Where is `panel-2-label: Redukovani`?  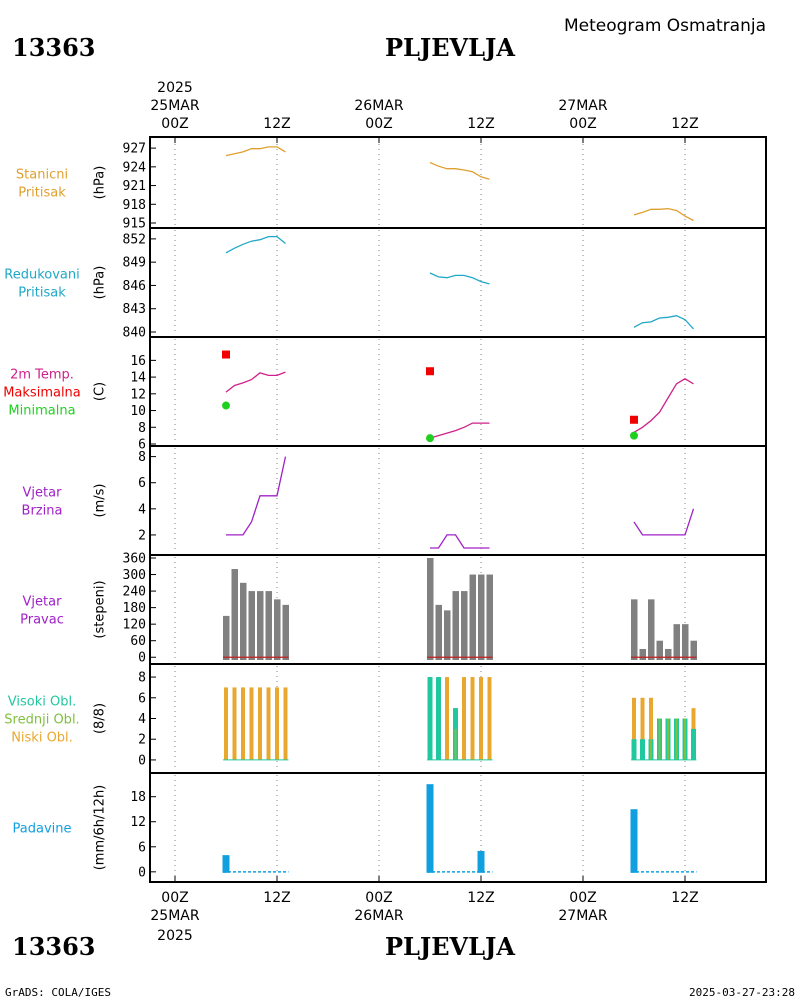
panel-2-label: Redukovani is located at coordinates (41, 275).